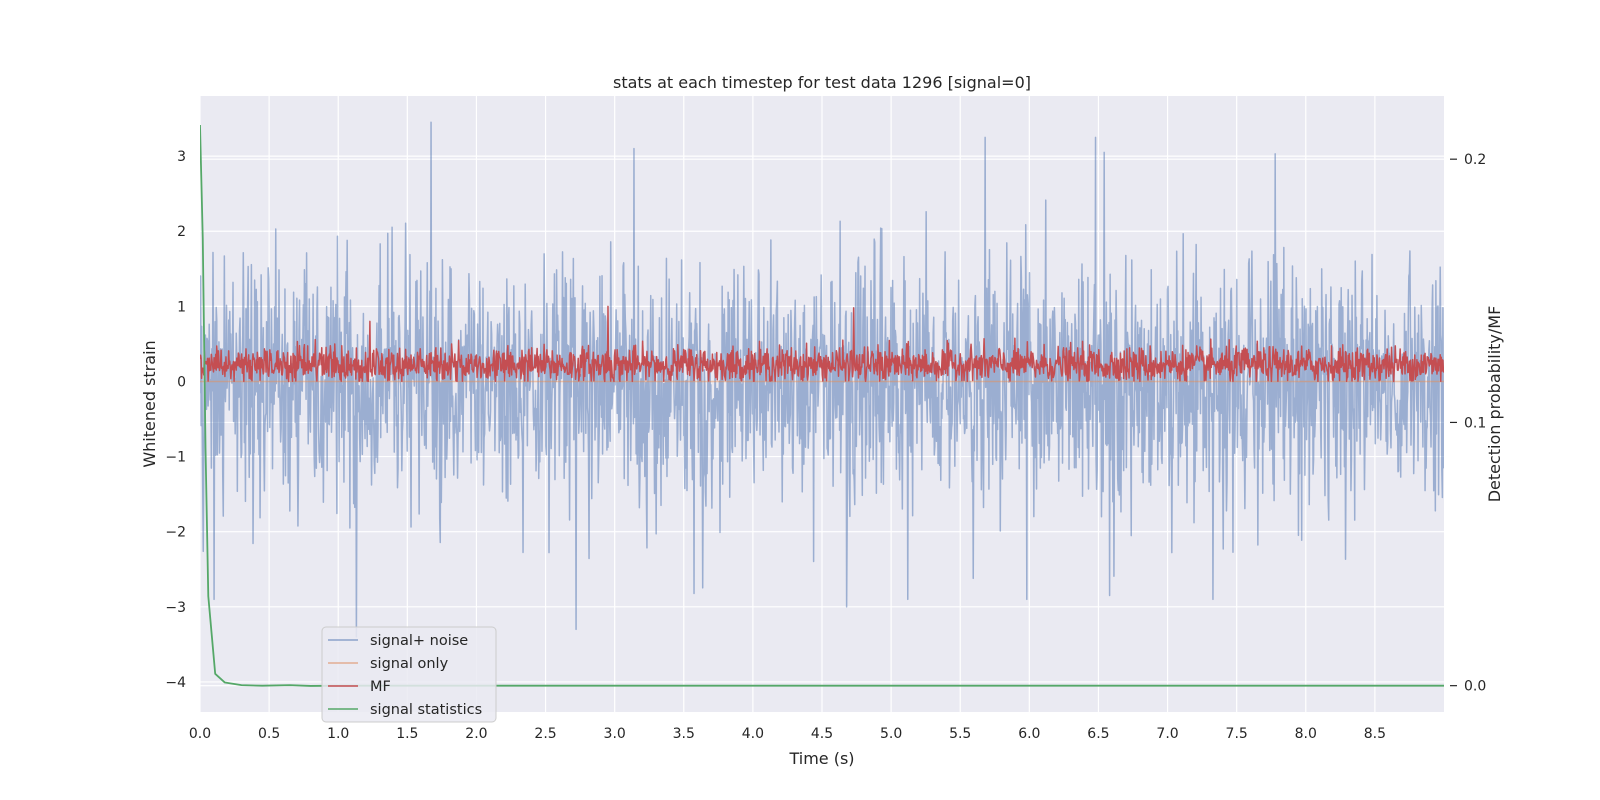  Describe the element at coordinates (1167, 734) in the screenshot. I see `x-tick-label: 7.0` at that location.